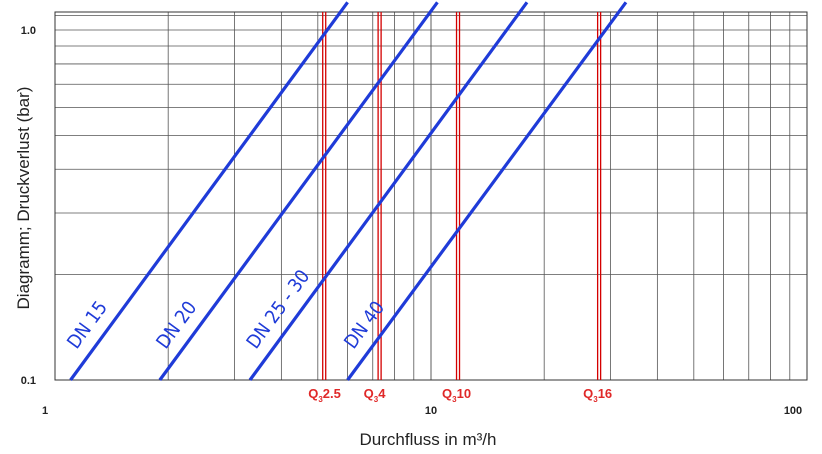  Describe the element at coordinates (431, 411) in the screenshot. I see `x-tick-label: 10` at that location.